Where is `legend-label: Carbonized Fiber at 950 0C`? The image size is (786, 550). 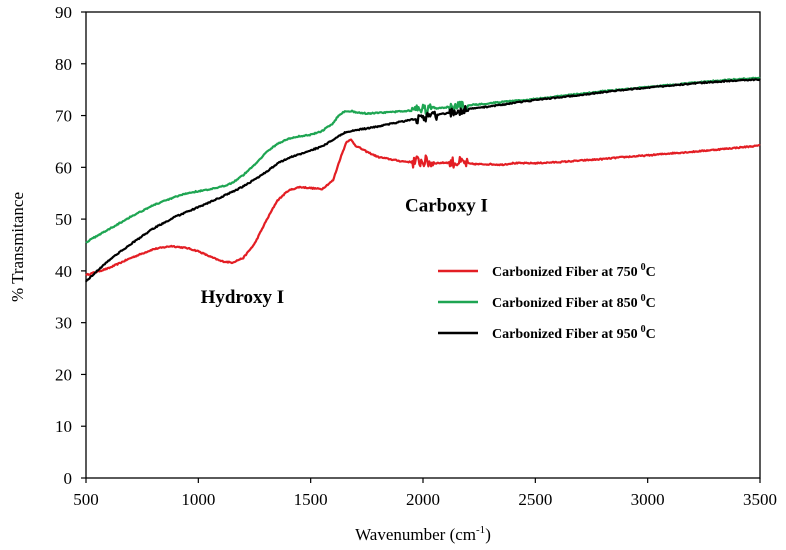 legend-label: Carbonized Fiber at 950 0C is located at coordinates (574, 333).